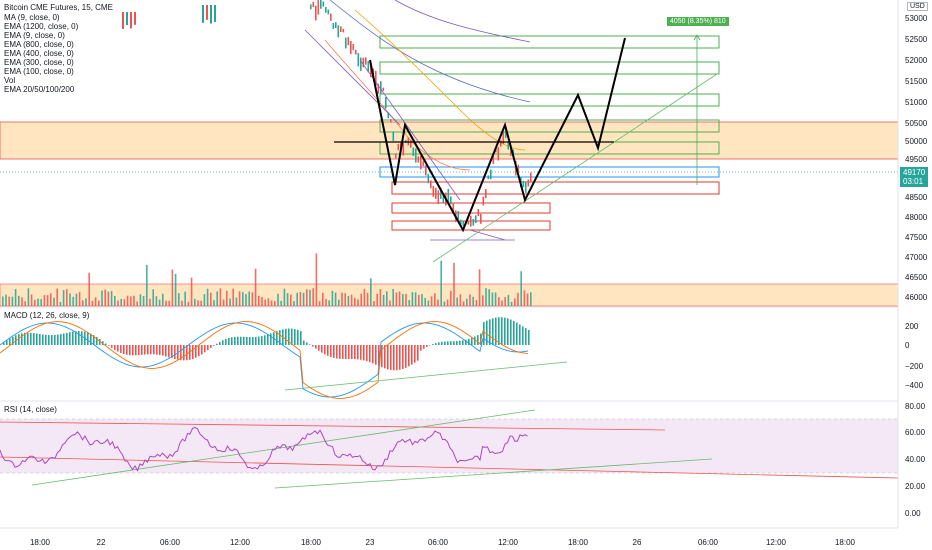 The image size is (932, 550). I want to click on indicator-legend-item: EMA (300, close, 0), so click(39, 62).